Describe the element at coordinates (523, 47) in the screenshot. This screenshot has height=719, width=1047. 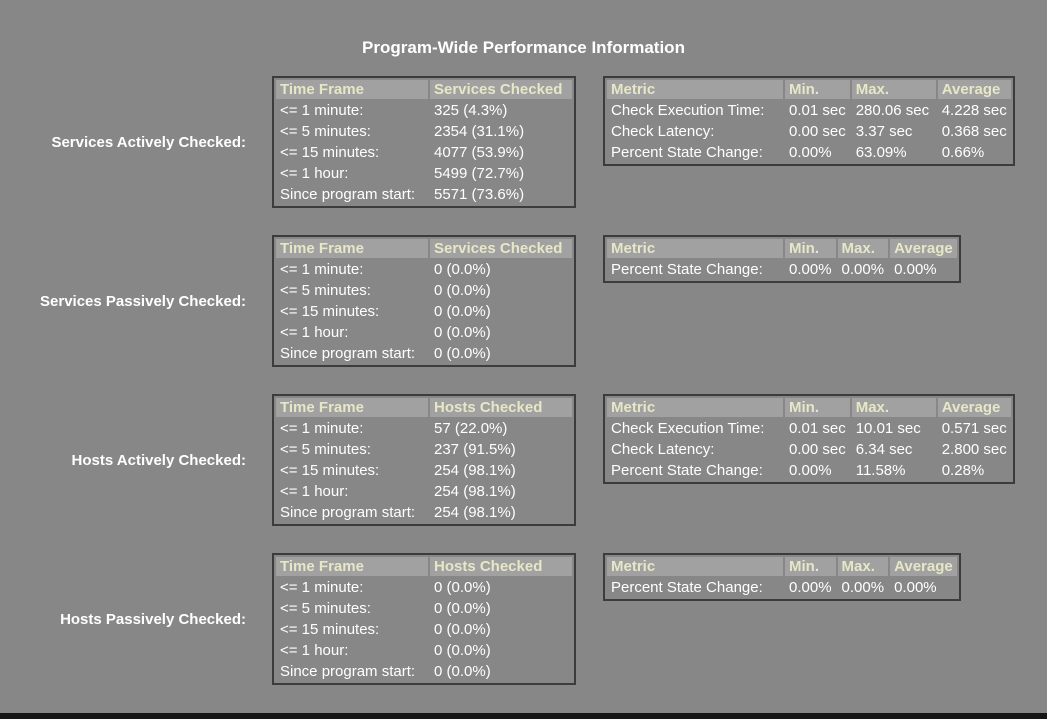
I see `page-title: Program-Wide Performance Information` at that location.